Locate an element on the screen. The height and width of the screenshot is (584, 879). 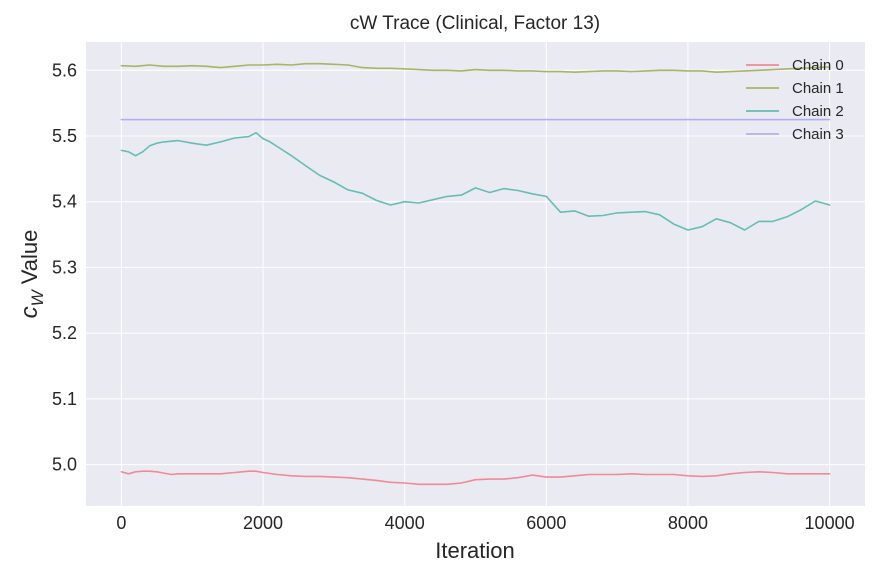
legend-label-chain-0: Chain 0 is located at coordinates (818, 65).